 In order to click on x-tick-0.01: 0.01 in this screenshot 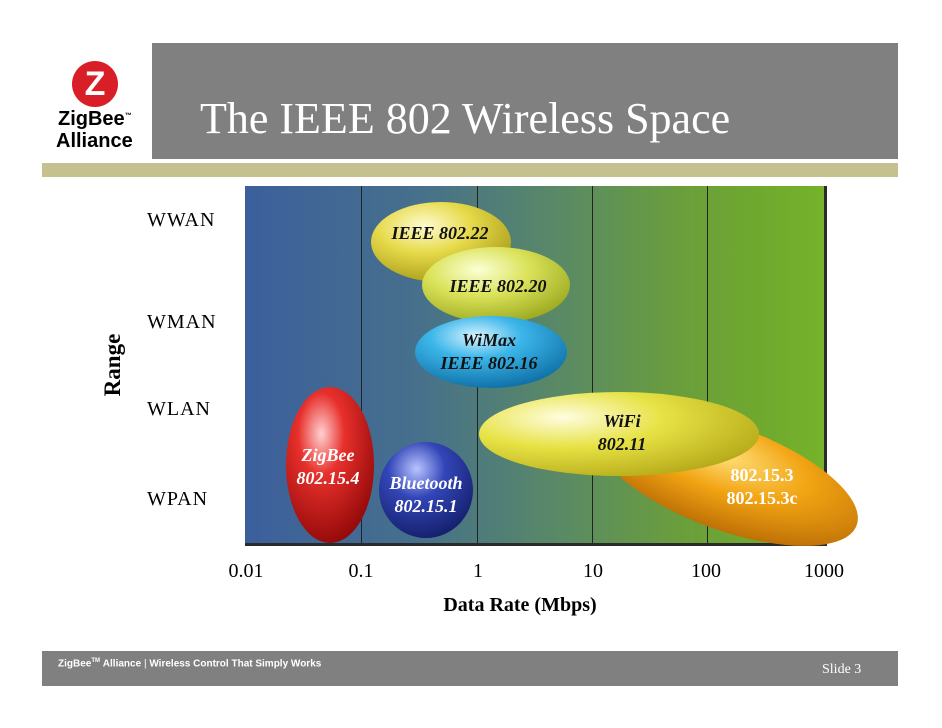, I will do `click(246, 571)`.